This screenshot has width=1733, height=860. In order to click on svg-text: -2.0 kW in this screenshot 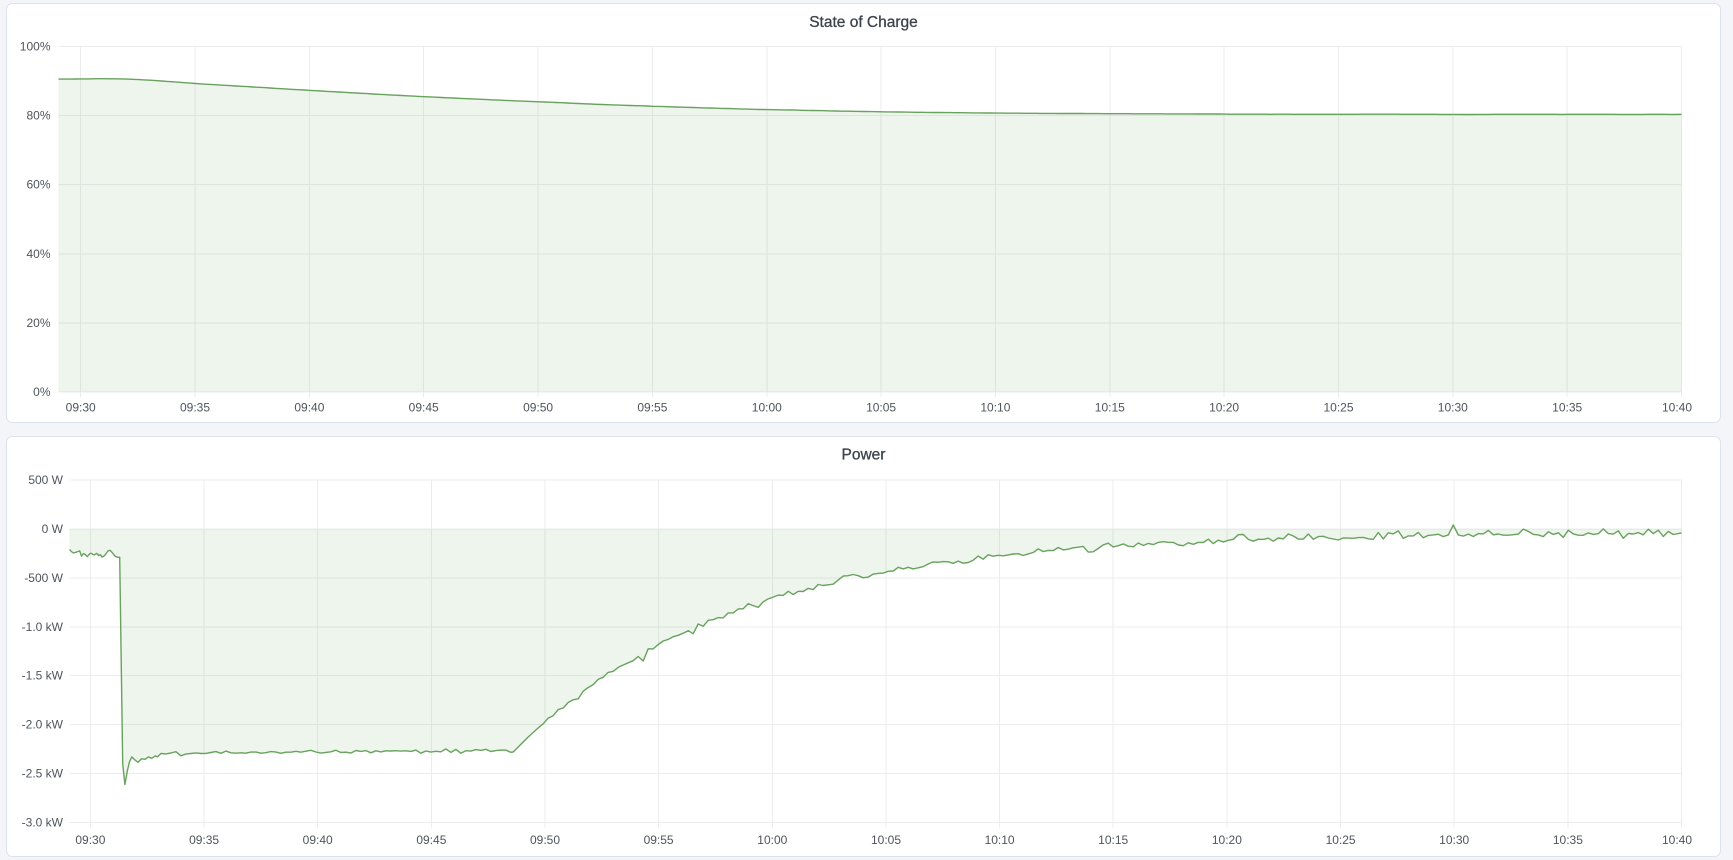, I will do `click(43, 725)`.